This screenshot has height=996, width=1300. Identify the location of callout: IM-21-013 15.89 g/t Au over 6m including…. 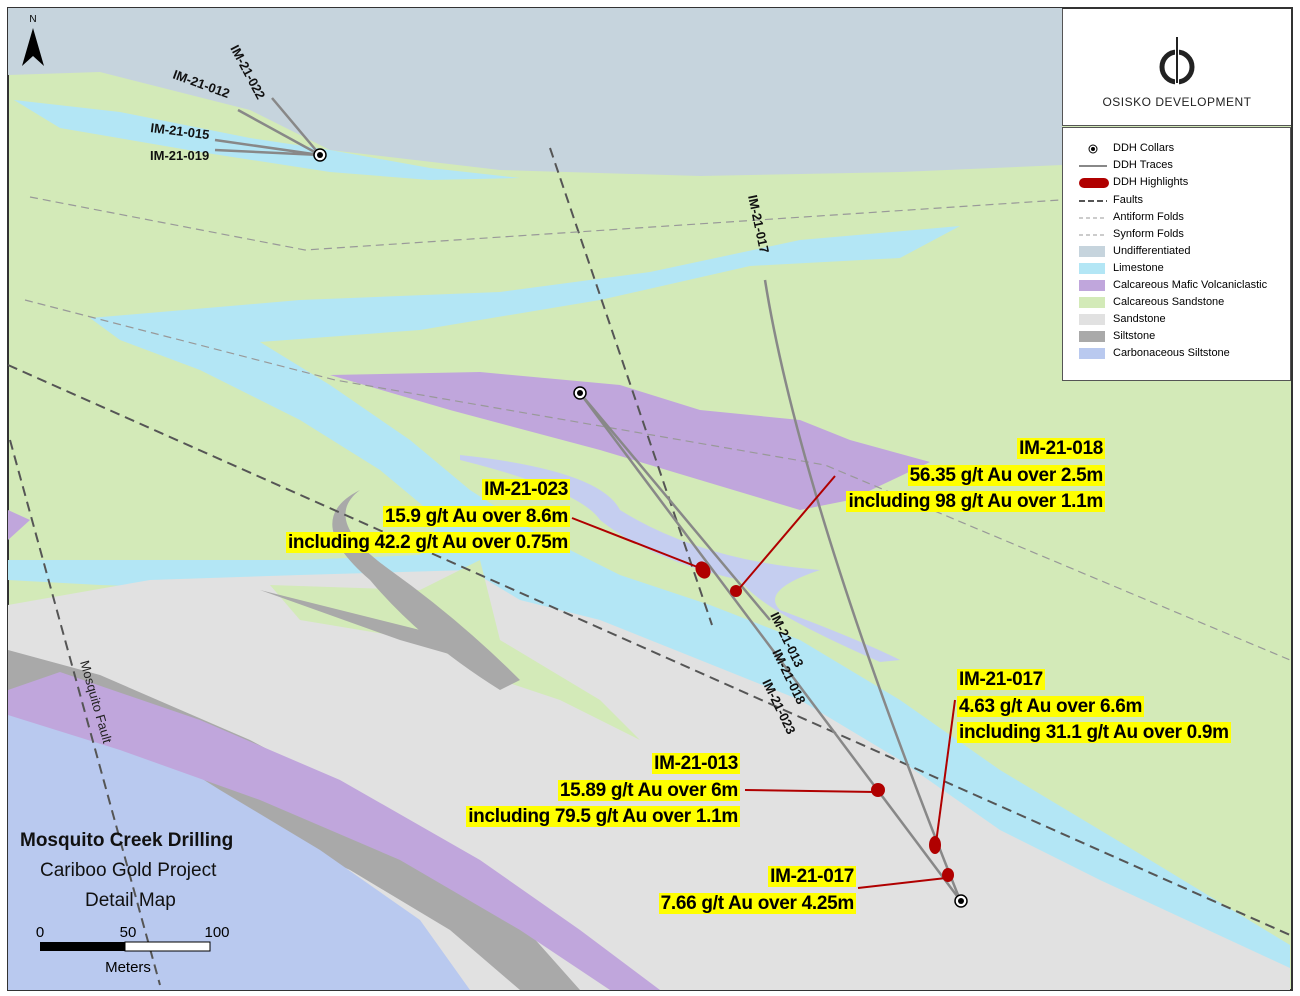
(603, 791).